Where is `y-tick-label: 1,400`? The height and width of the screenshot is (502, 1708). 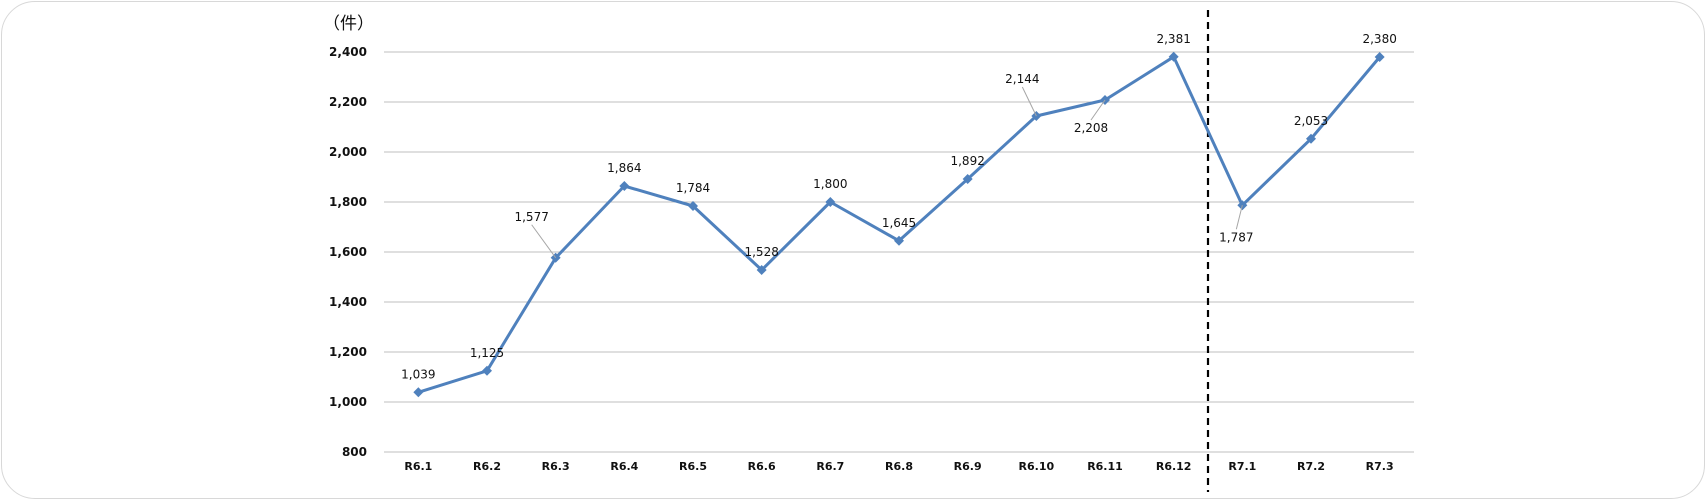
y-tick-label: 1,400 is located at coordinates (348, 302).